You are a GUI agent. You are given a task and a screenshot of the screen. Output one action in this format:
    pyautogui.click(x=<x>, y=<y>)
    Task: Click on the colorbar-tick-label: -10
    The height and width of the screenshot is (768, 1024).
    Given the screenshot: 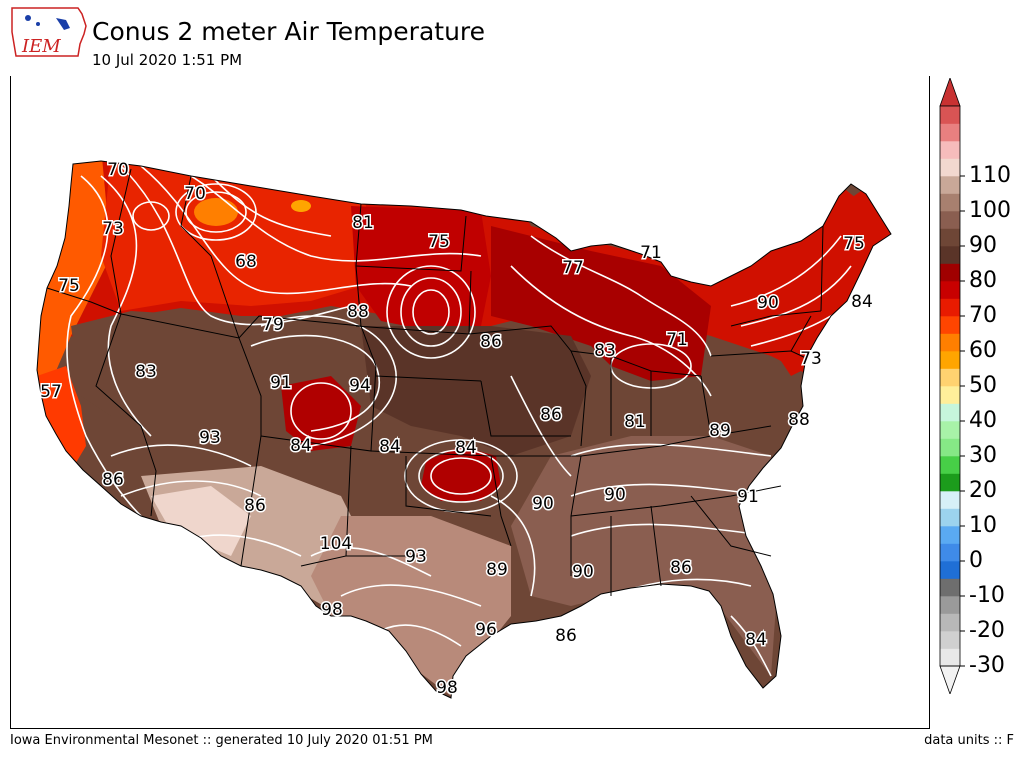 What is the action you would take?
    pyautogui.click(x=987, y=595)
    